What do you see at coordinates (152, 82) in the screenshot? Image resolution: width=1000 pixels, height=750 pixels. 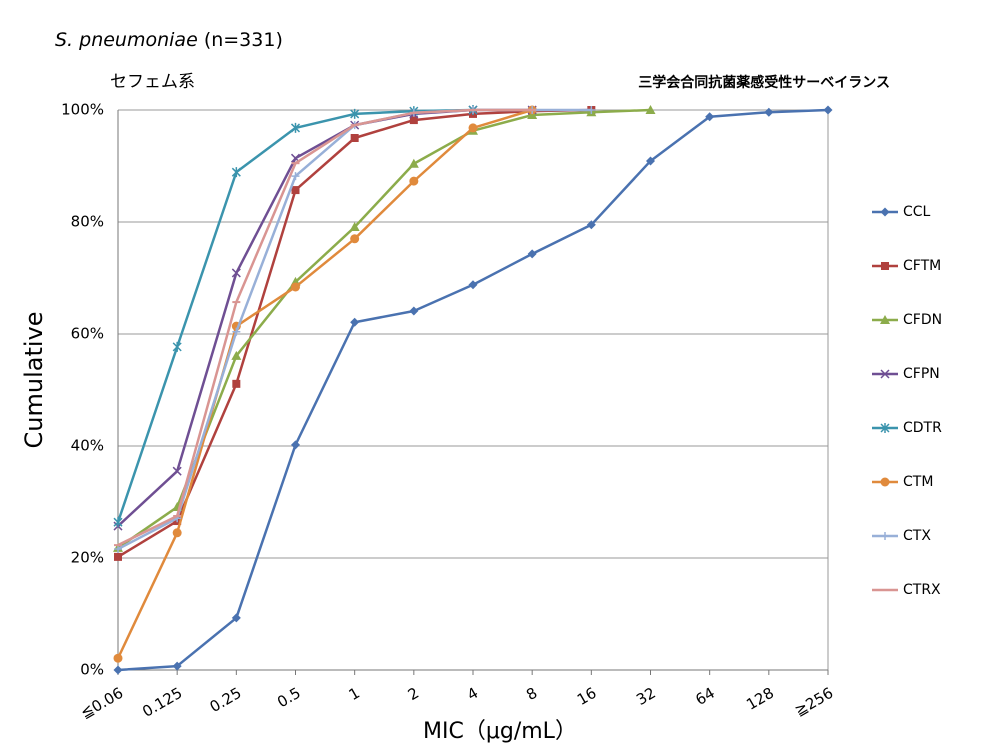 I see `subtitle: セフェム系` at bounding box center [152, 82].